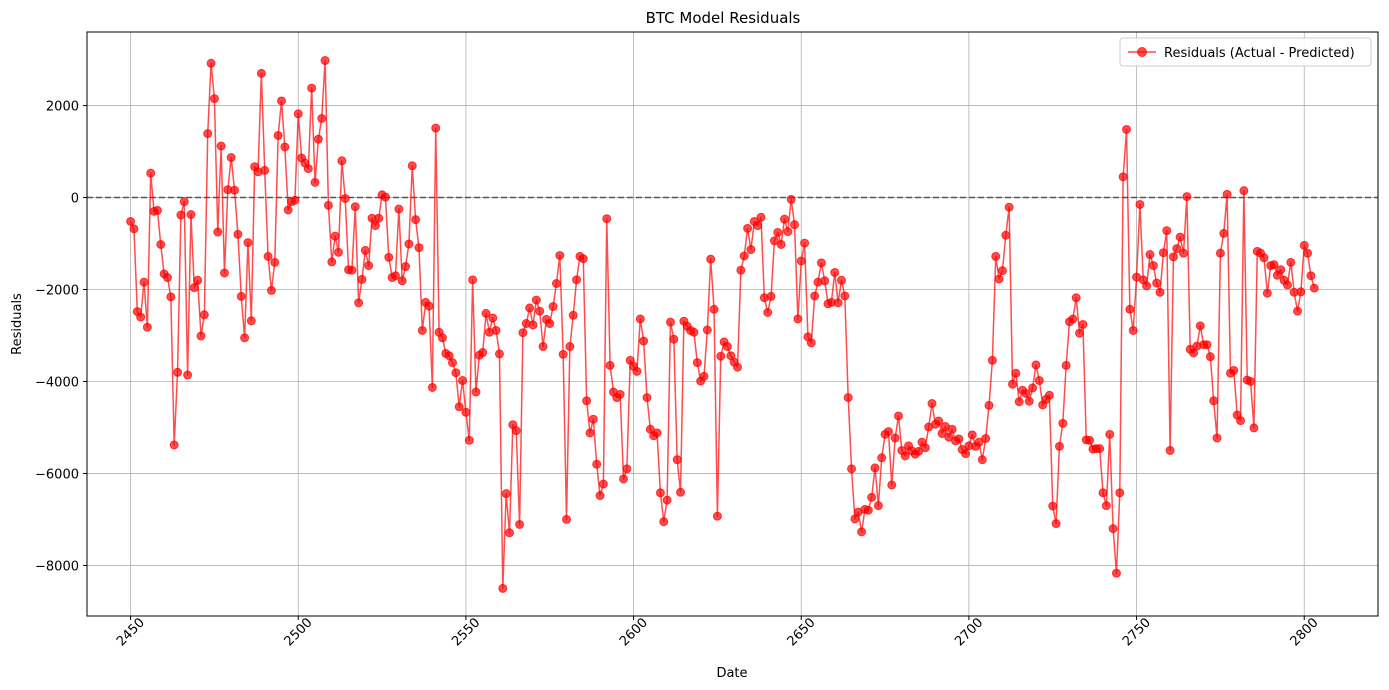 The width and height of the screenshot is (1389, 690). I want to click on y-tick-label: −4000, so click(57, 382).